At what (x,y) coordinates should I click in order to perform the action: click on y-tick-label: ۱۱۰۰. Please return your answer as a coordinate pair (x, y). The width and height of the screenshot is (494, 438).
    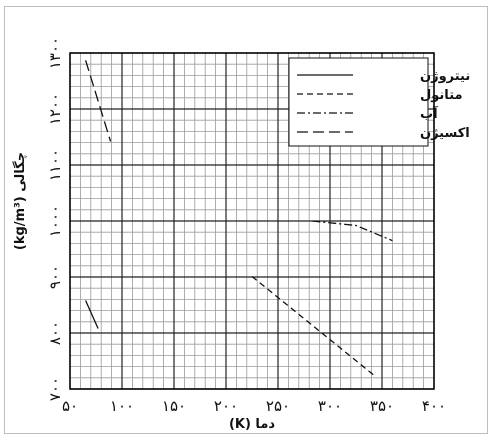
    Looking at the image, I should click on (55, 165).